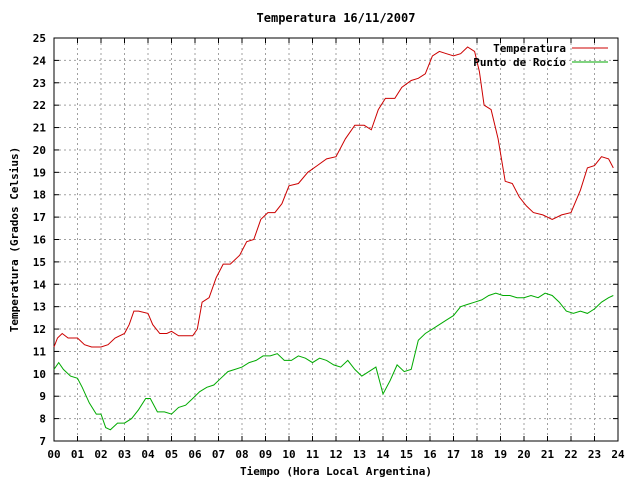  I want to click on x-tick-label: 16, so click(430, 454).